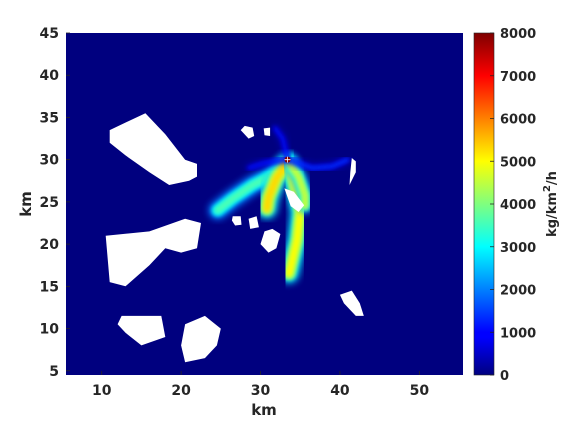  Describe the element at coordinates (518, 291) in the screenshot. I see `colorbar-tick-label: 2000` at that location.